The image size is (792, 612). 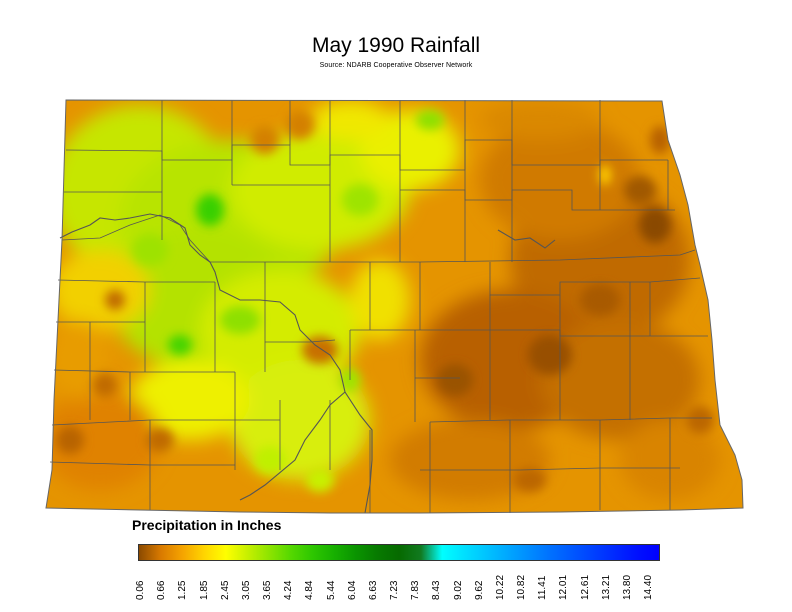 I want to click on legend-color-bar, so click(x=399, y=552).